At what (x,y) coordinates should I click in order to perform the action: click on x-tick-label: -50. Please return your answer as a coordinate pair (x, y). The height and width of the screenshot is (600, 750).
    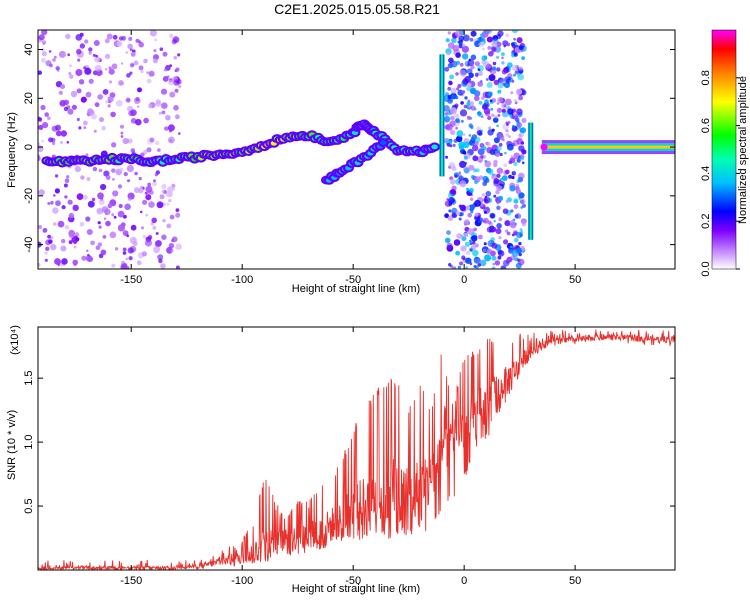
    Looking at the image, I should click on (353, 280).